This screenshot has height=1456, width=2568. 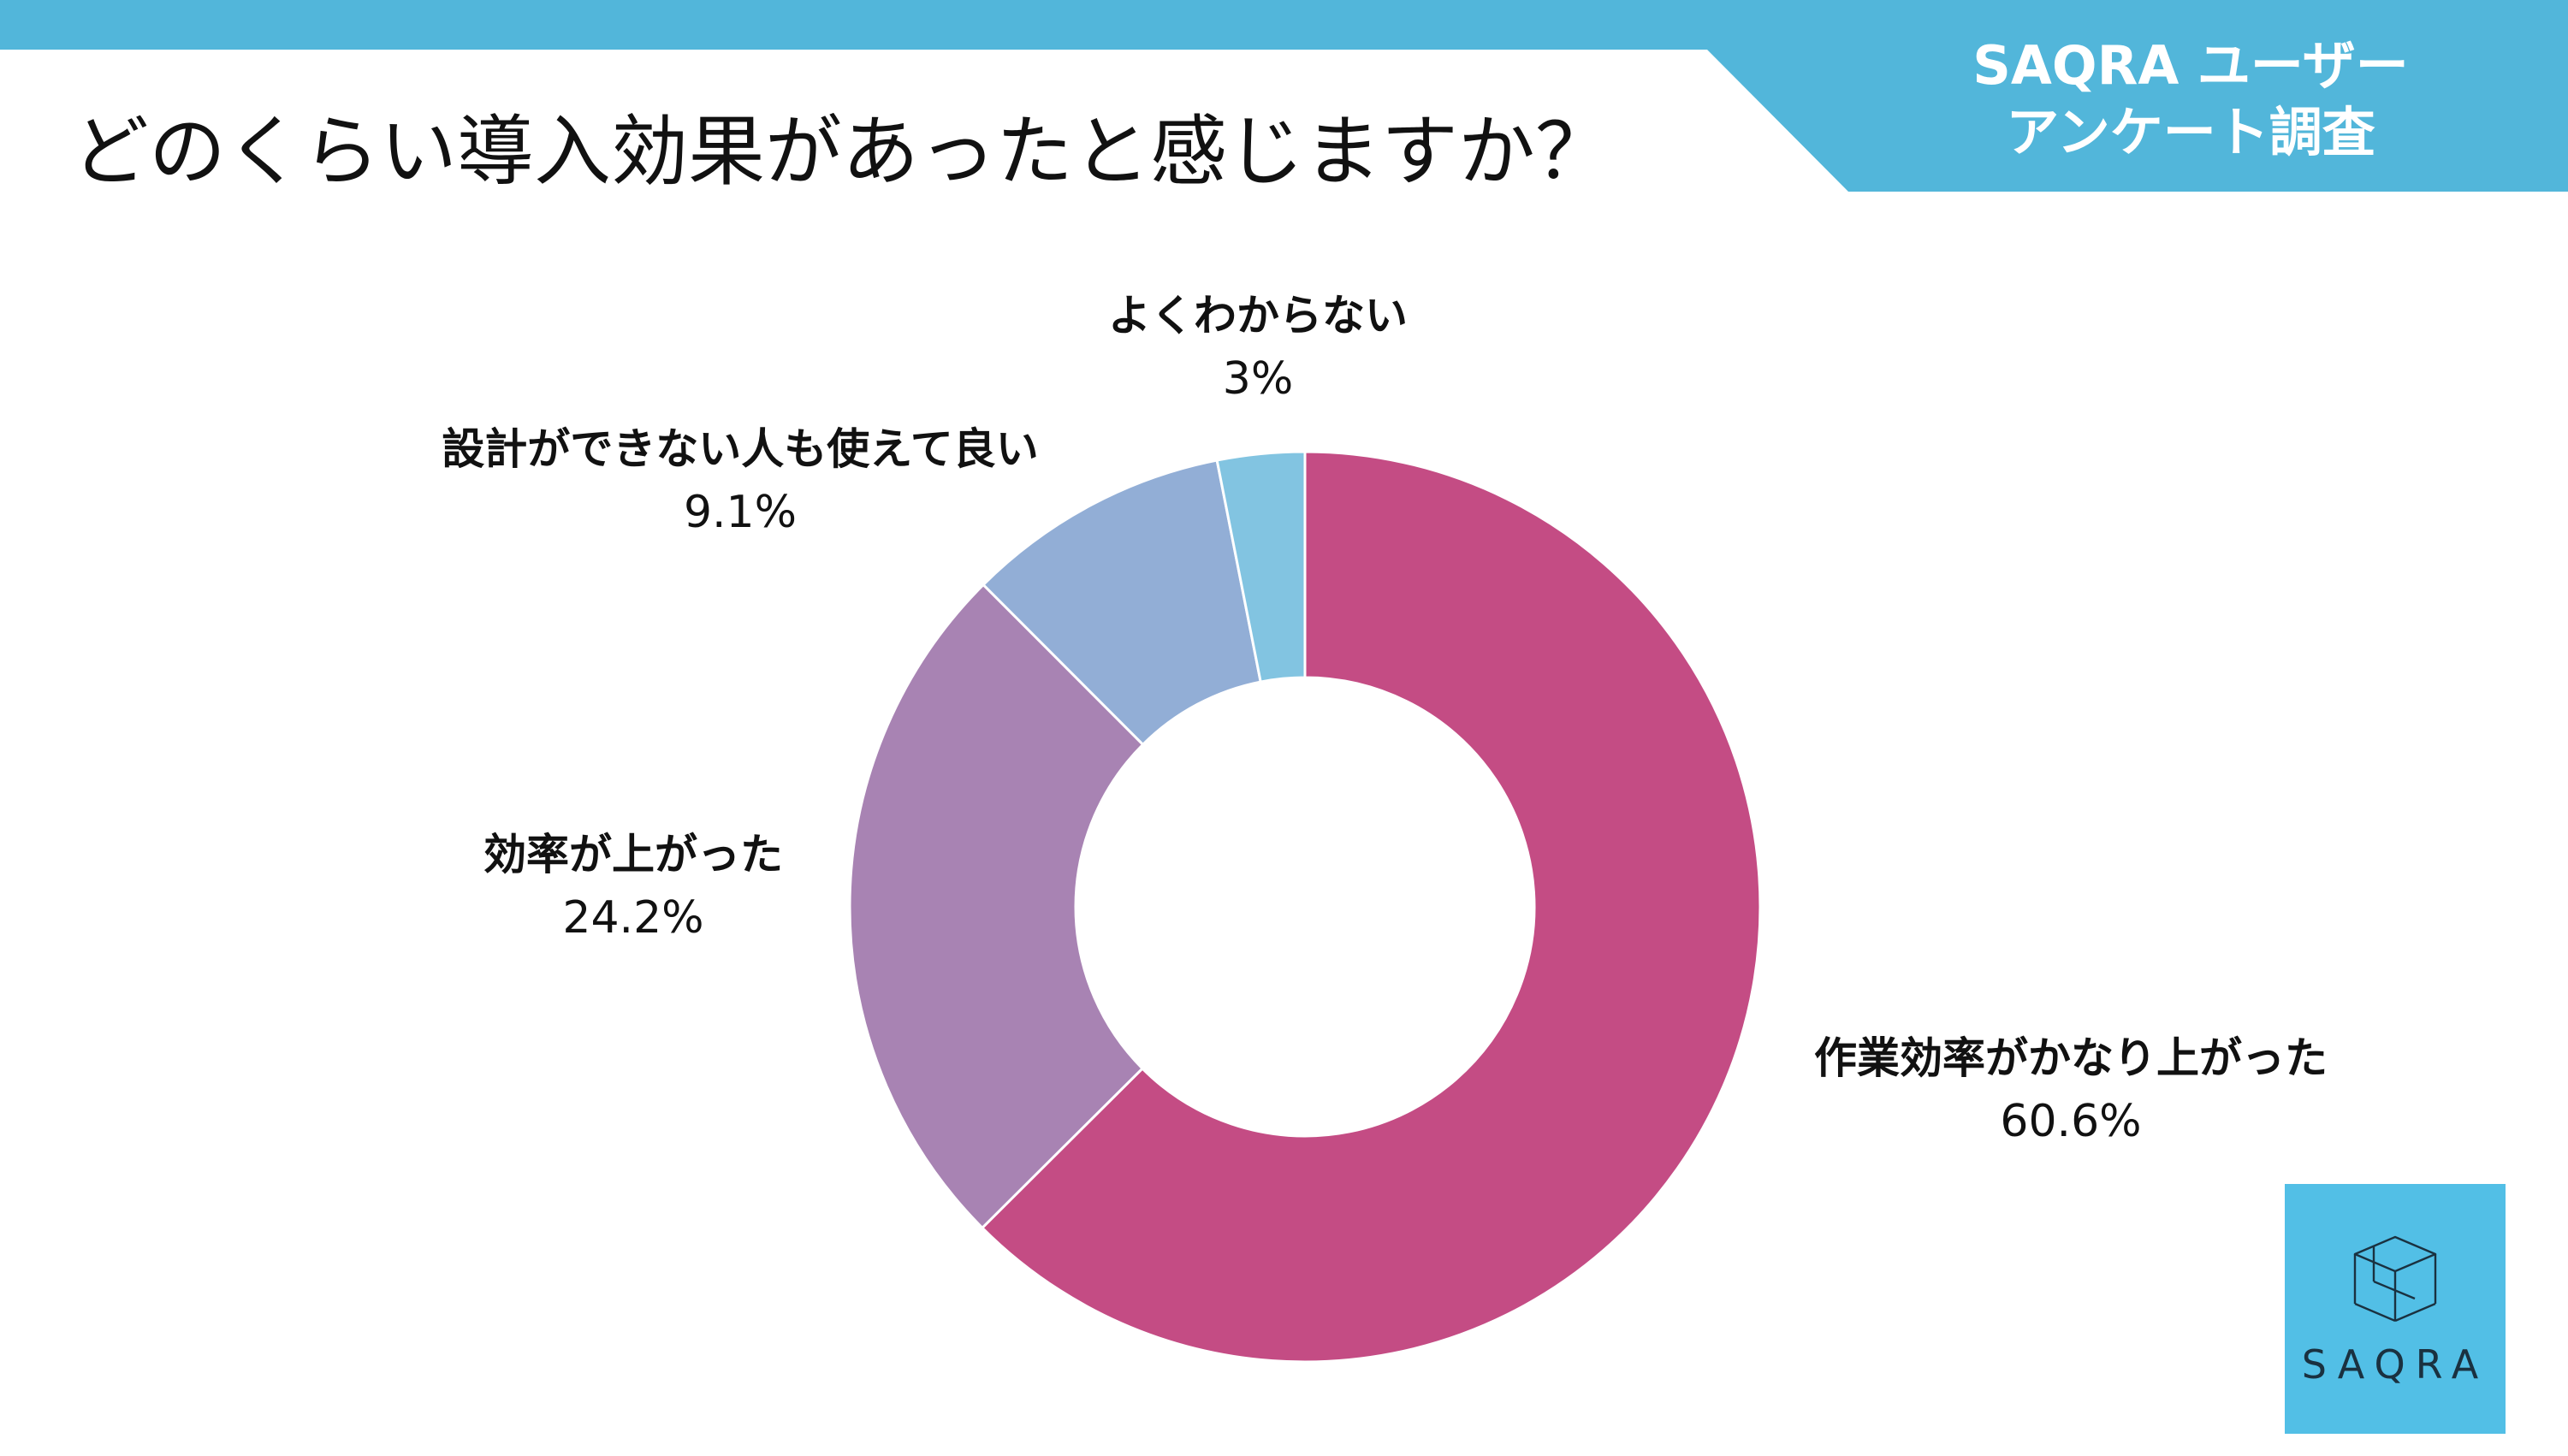 I want to click on slice-label-3-name: よくわからない, so click(x=1258, y=315).